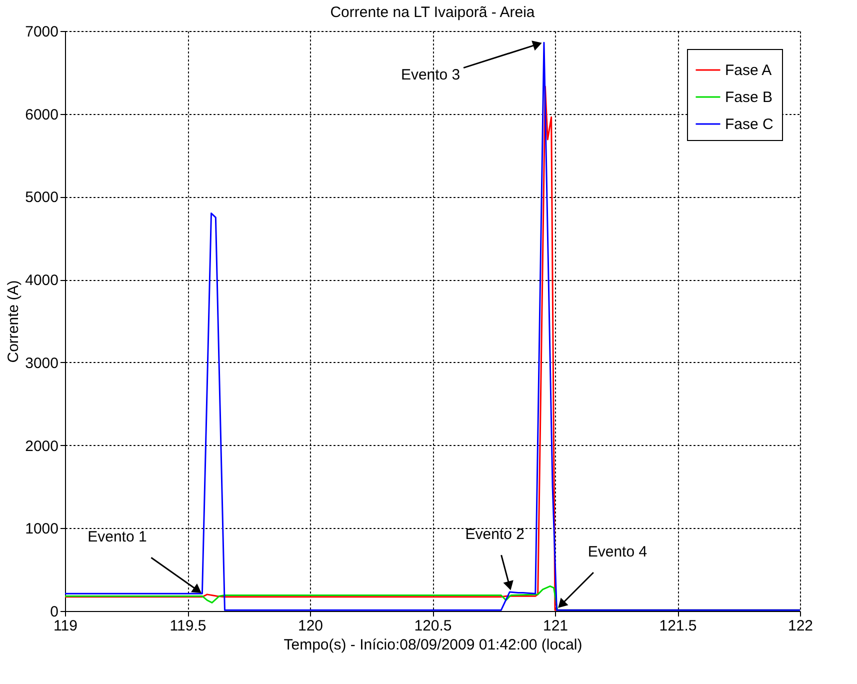 The height and width of the screenshot is (684, 857). I want to click on y-tick-label: 1000, so click(41, 529).